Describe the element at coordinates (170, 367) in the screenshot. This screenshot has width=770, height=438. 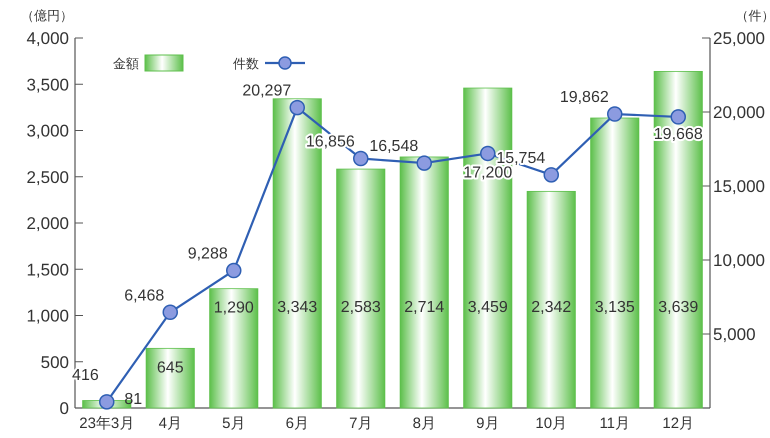
I see `data-label: 645` at that location.